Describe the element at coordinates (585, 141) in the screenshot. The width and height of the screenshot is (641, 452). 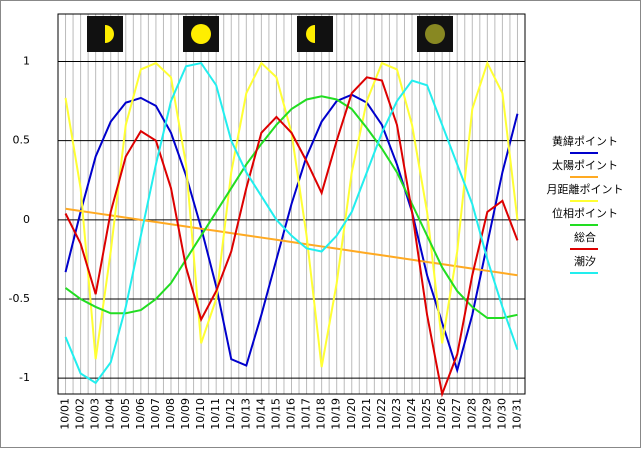
I see `legend-label: 黄緯ポイント` at that location.